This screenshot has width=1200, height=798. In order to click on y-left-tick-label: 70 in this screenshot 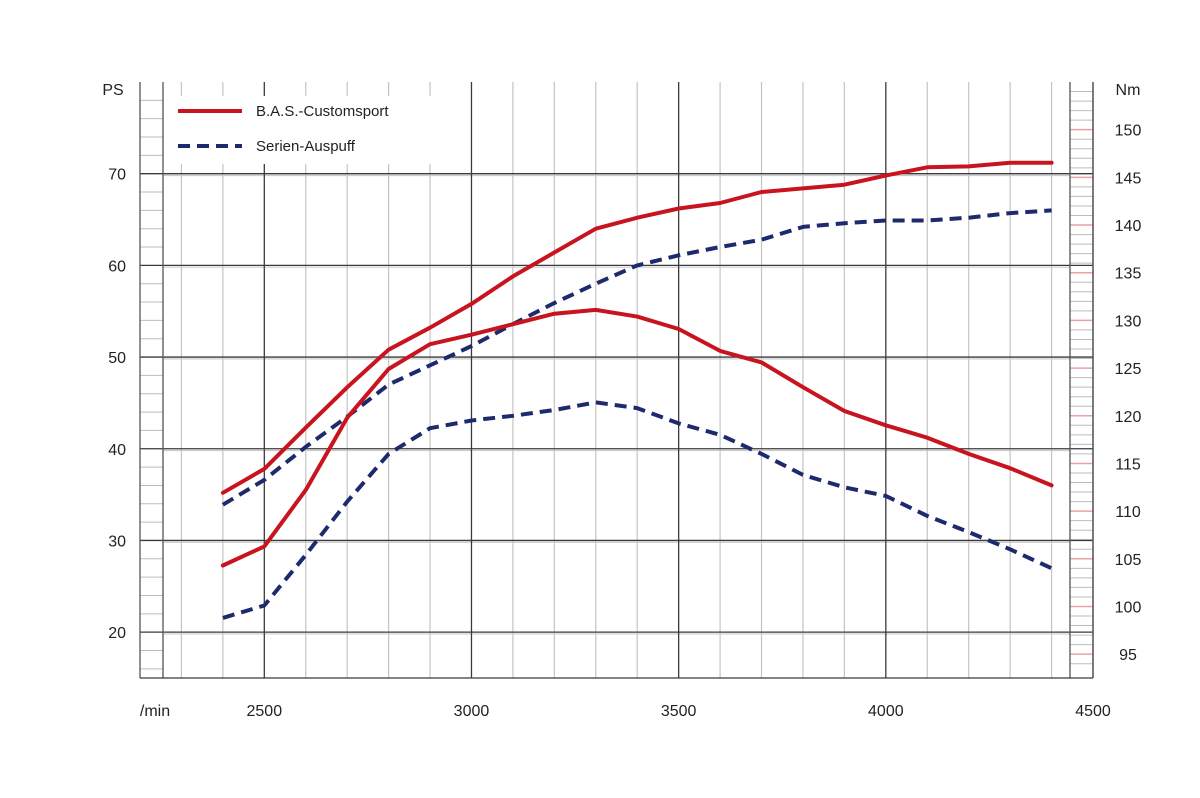, I will do `click(117, 175)`.